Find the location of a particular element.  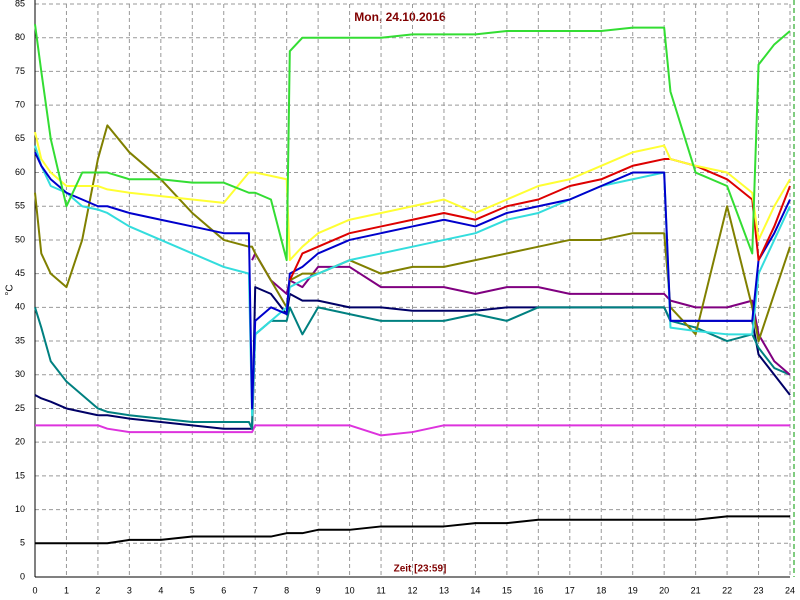

x-tick-label: 20 is located at coordinates (664, 590).